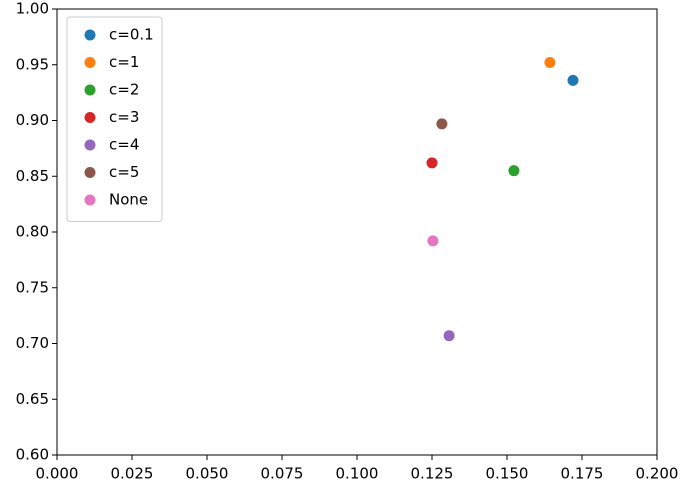  What do you see at coordinates (124, 62) in the screenshot?
I see `legend-label: c=1` at bounding box center [124, 62].